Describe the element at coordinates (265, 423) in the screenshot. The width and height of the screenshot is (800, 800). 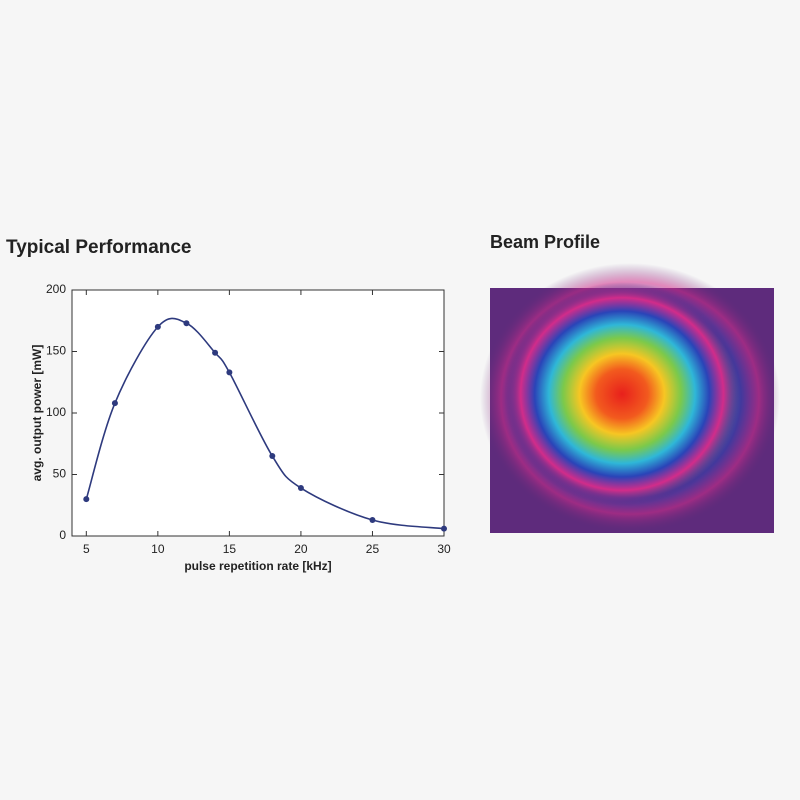
I see `series-line` at that location.